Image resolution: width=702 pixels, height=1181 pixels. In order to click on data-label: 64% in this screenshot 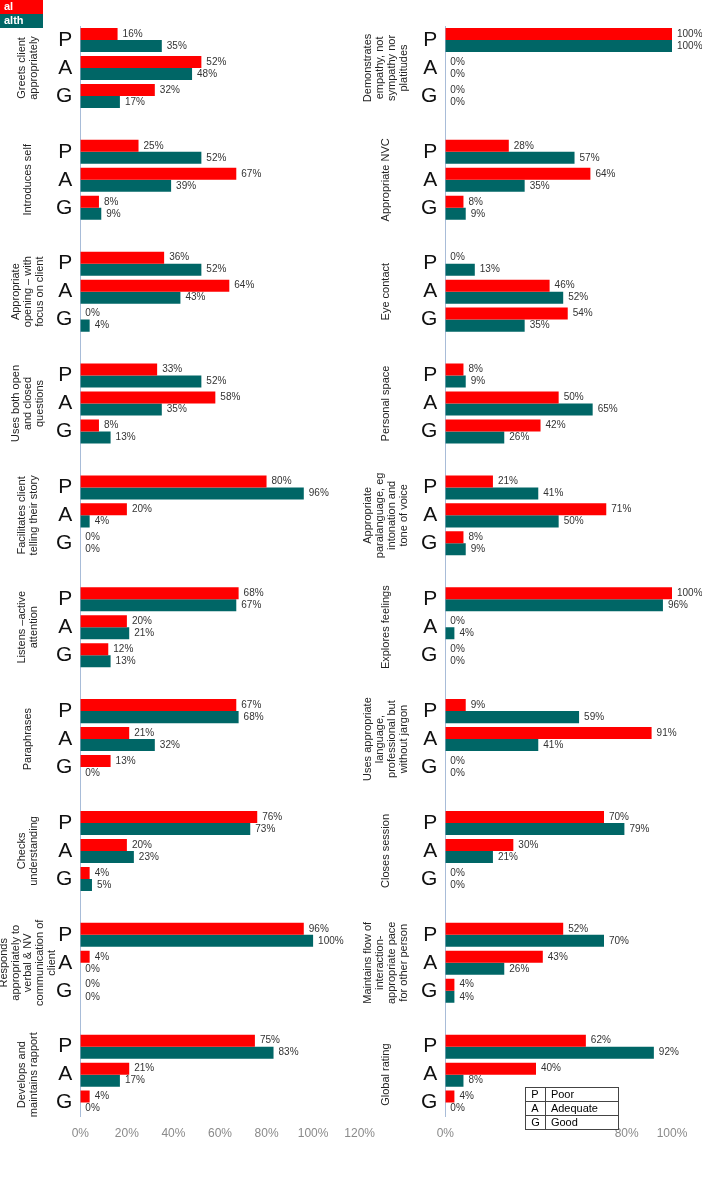, I will do `click(244, 285)`.